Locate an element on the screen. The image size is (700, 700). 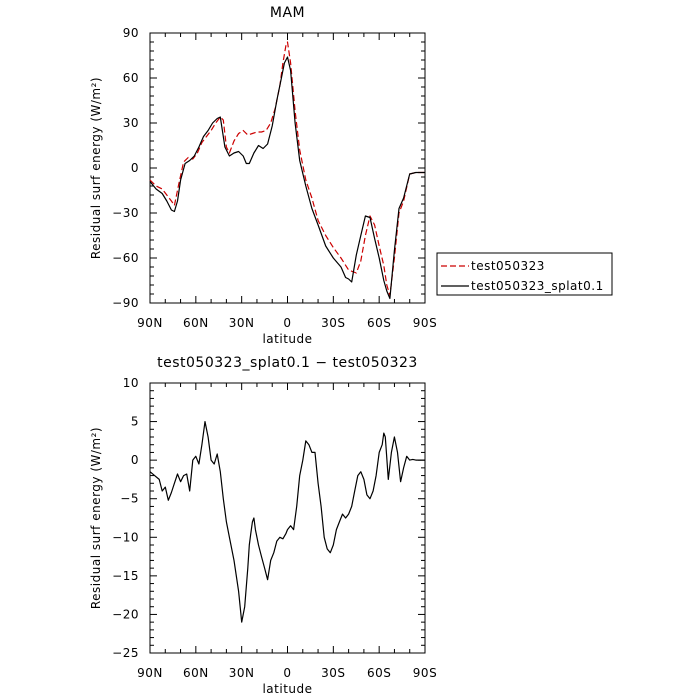
y-tick-label: 10 is located at coordinates (131, 383).